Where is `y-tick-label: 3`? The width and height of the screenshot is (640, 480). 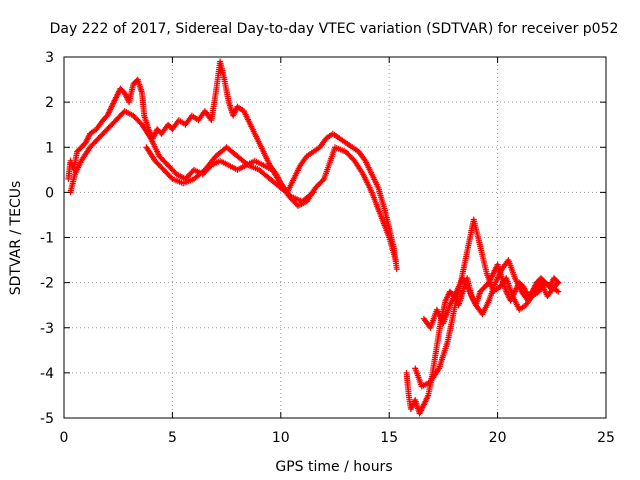 y-tick-label: 3 is located at coordinates (49, 58).